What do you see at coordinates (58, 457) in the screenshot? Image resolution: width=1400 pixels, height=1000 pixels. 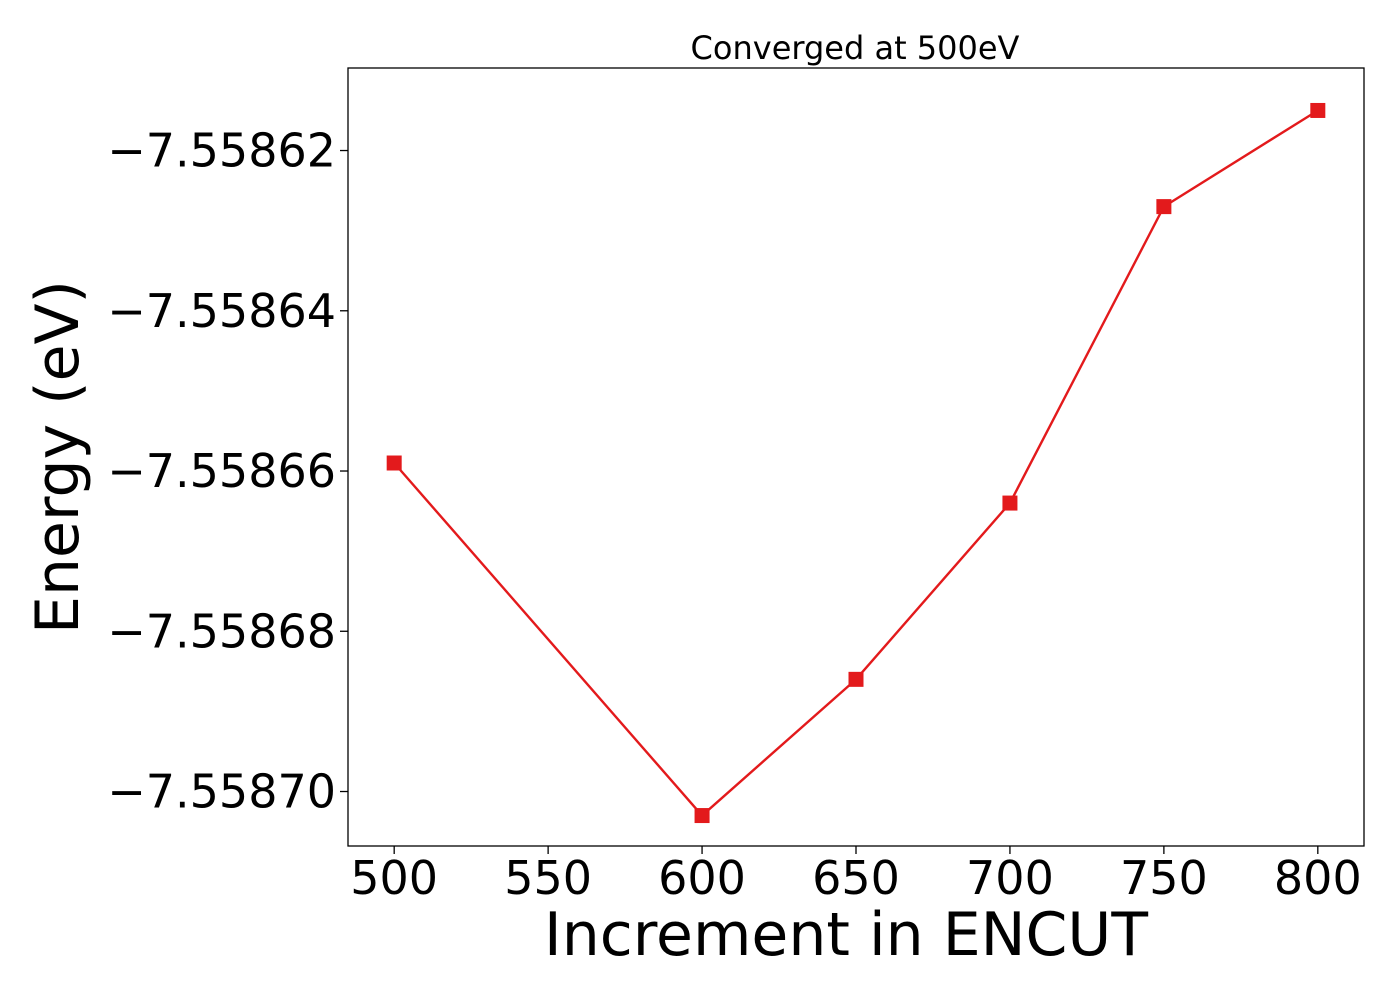 I see `y-axis-label: Energy (eV)` at bounding box center [58, 457].